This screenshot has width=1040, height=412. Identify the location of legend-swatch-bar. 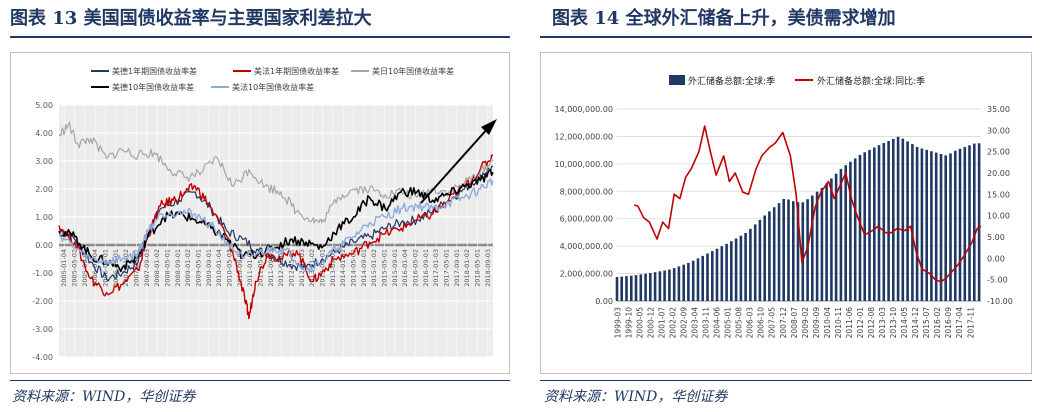
(677, 80).